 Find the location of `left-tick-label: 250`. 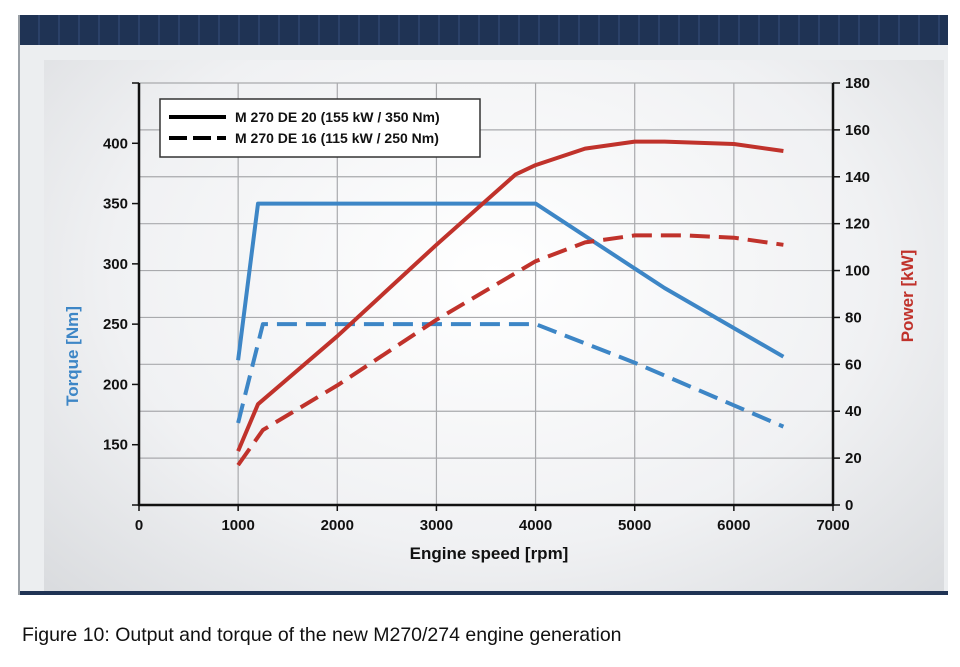

left-tick-label: 250 is located at coordinates (115, 324).